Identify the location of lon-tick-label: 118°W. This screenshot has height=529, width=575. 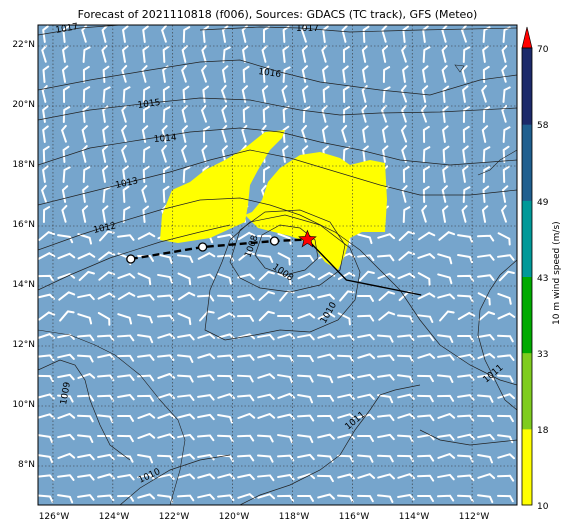
(294, 517).